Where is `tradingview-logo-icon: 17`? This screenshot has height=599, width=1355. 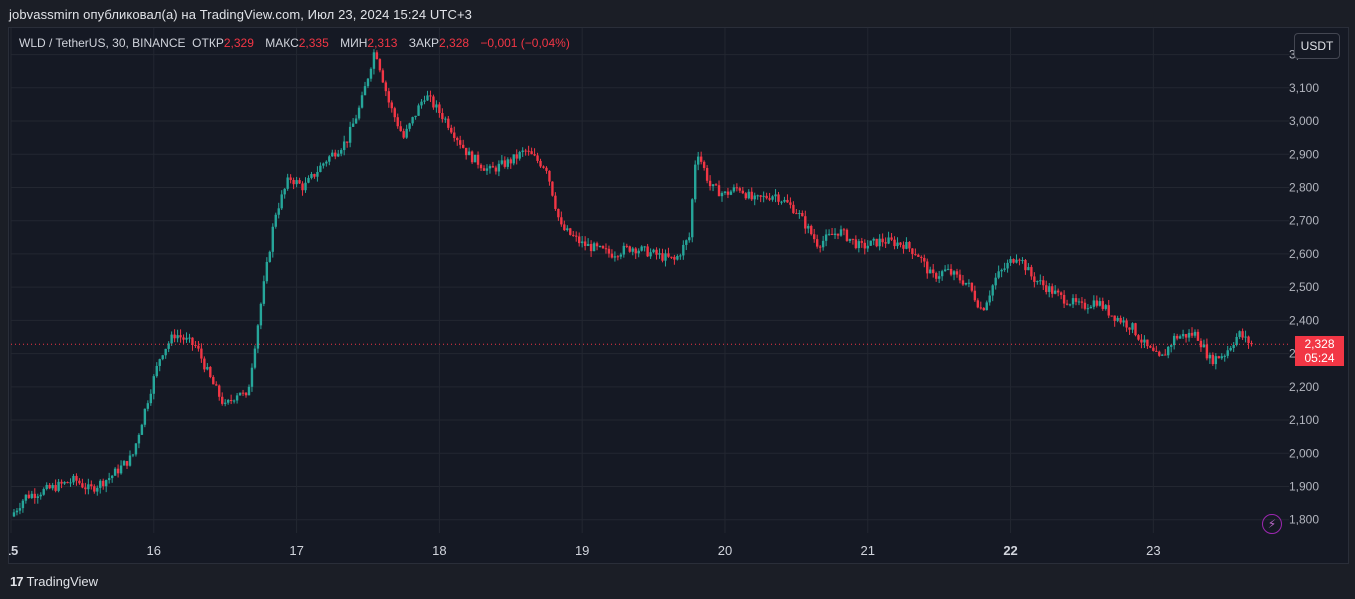 tradingview-logo-icon: 17 is located at coordinates (17, 581).